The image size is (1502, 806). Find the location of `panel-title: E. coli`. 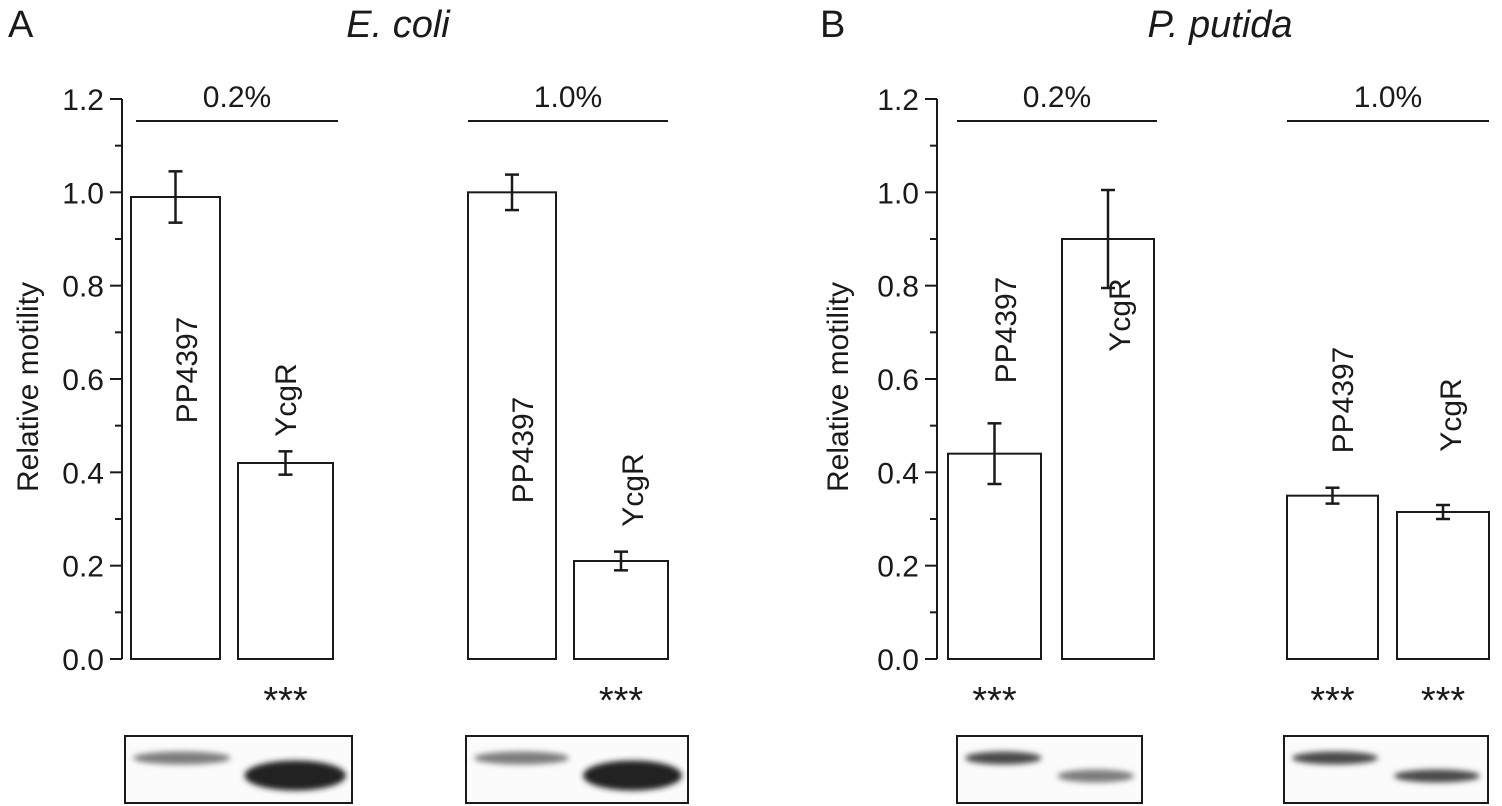

panel-title: E. coli is located at coordinates (398, 25).